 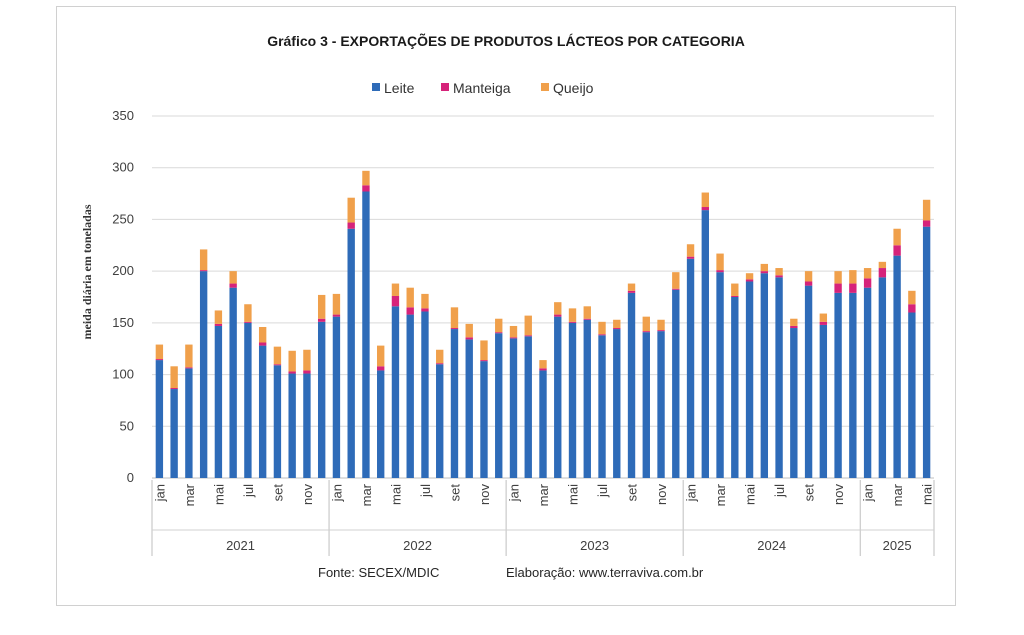 I want to click on y-tick-label: 50, so click(x=127, y=425).